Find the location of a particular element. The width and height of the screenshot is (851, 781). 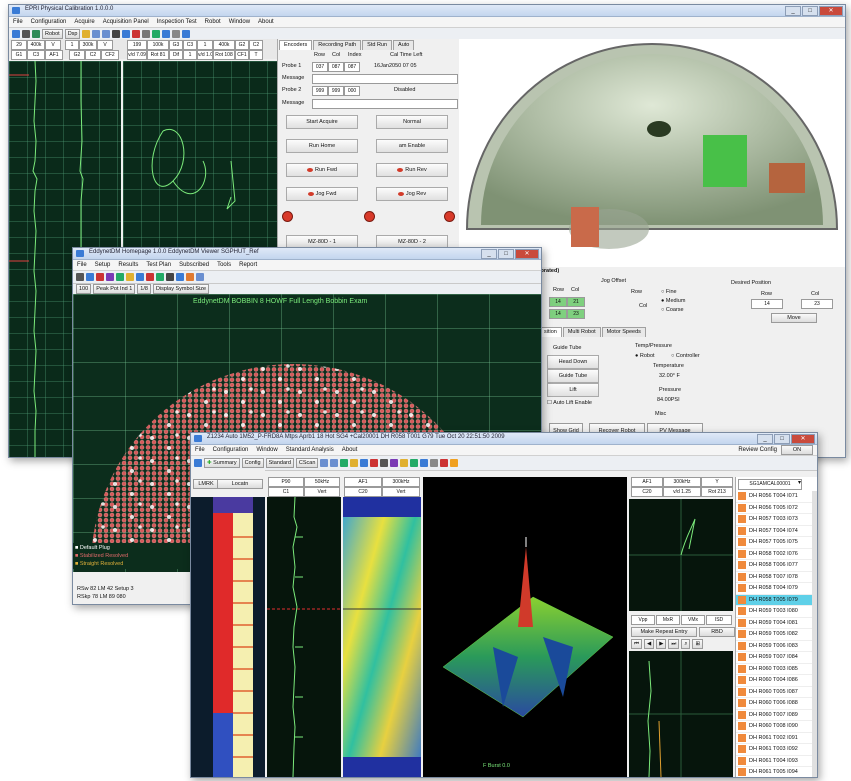

list-item: DH R058 T005 I079 is located at coordinates (774, 600).